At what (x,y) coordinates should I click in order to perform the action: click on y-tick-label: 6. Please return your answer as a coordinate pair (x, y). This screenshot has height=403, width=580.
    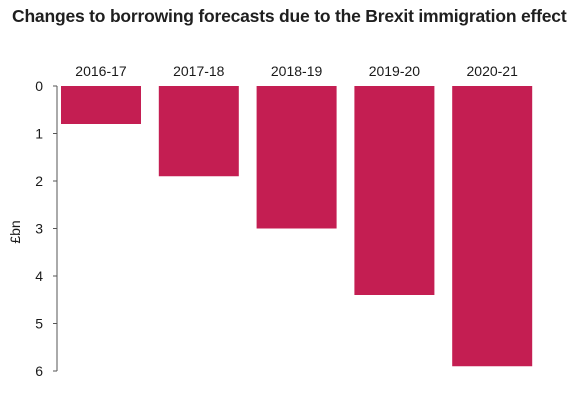
    Looking at the image, I should click on (39, 371).